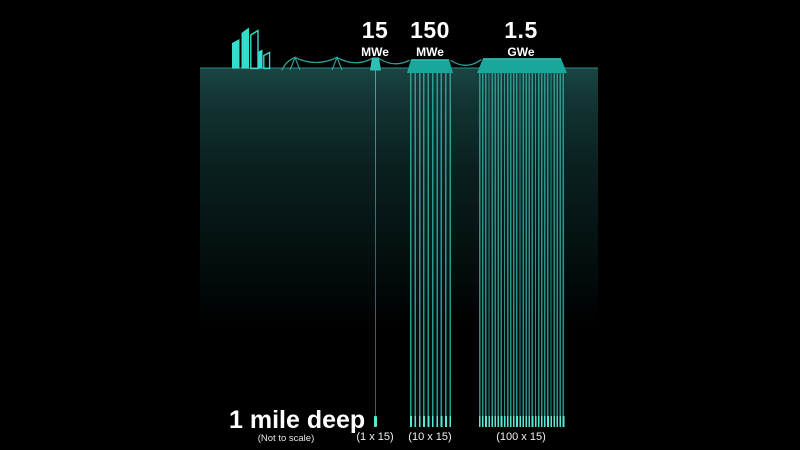  Describe the element at coordinates (375, 30) in the screenshot. I see `capacity-value: 15` at that location.